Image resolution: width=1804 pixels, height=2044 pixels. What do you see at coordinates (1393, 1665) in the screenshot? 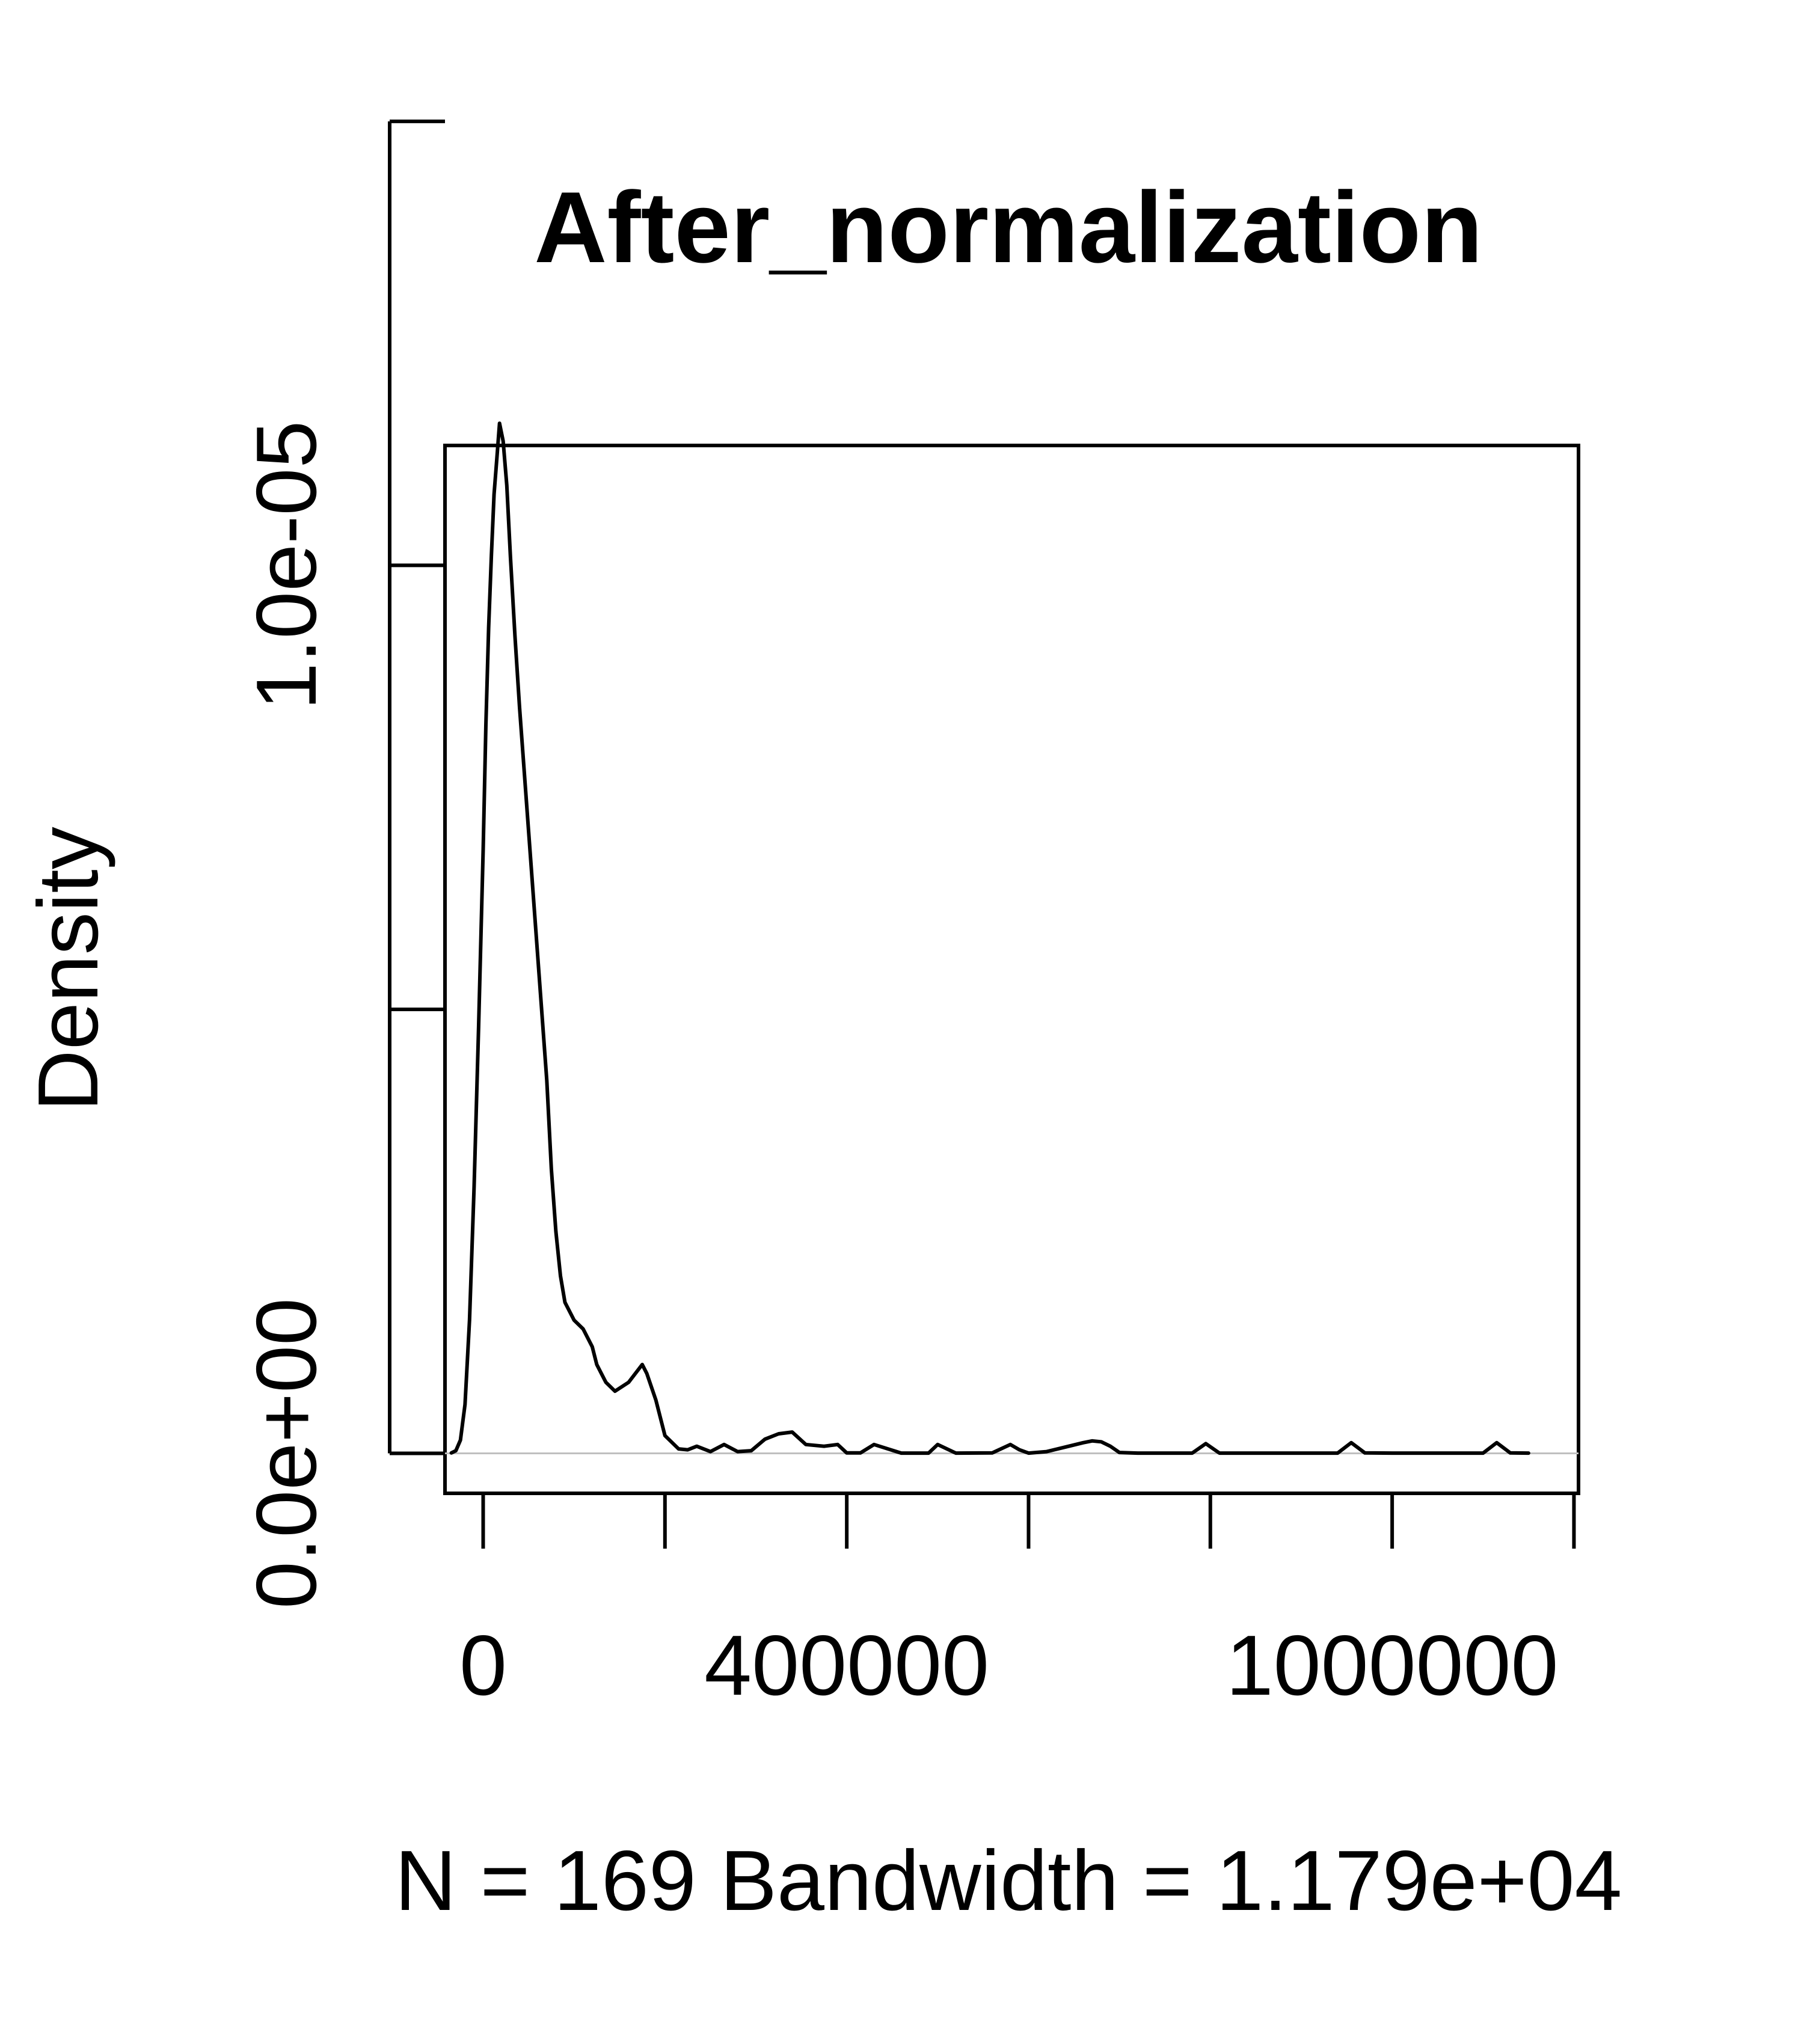
I see `x-tick-label: 1000000` at bounding box center [1393, 1665].